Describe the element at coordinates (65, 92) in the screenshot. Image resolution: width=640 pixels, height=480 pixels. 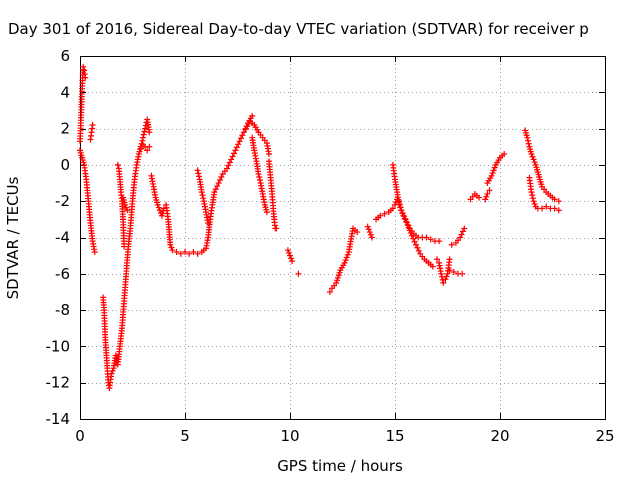
I see `y-tick-label: 4` at that location.